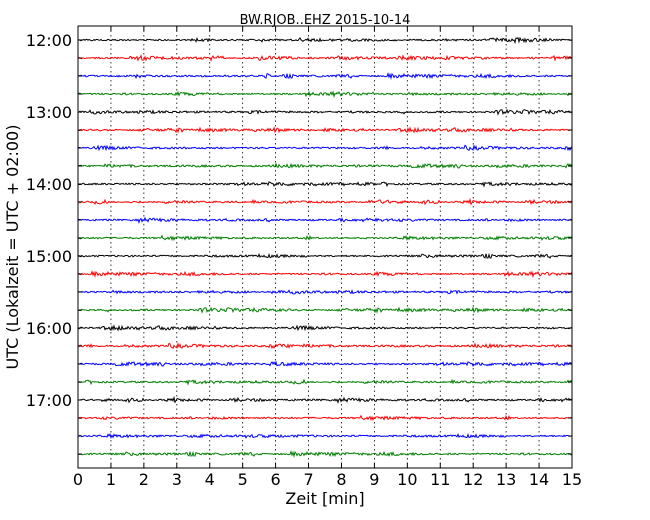  What do you see at coordinates (243, 479) in the screenshot?
I see `x-tick-label: 5` at bounding box center [243, 479].